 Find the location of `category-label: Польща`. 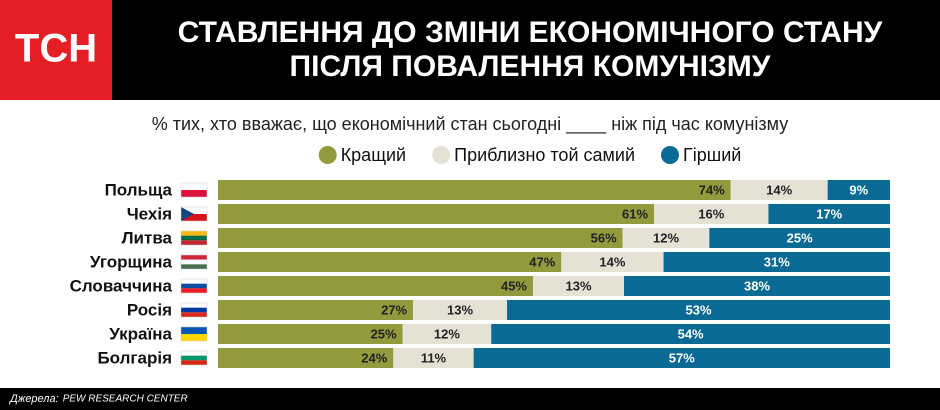

category-label: Польща is located at coordinates (139, 189).